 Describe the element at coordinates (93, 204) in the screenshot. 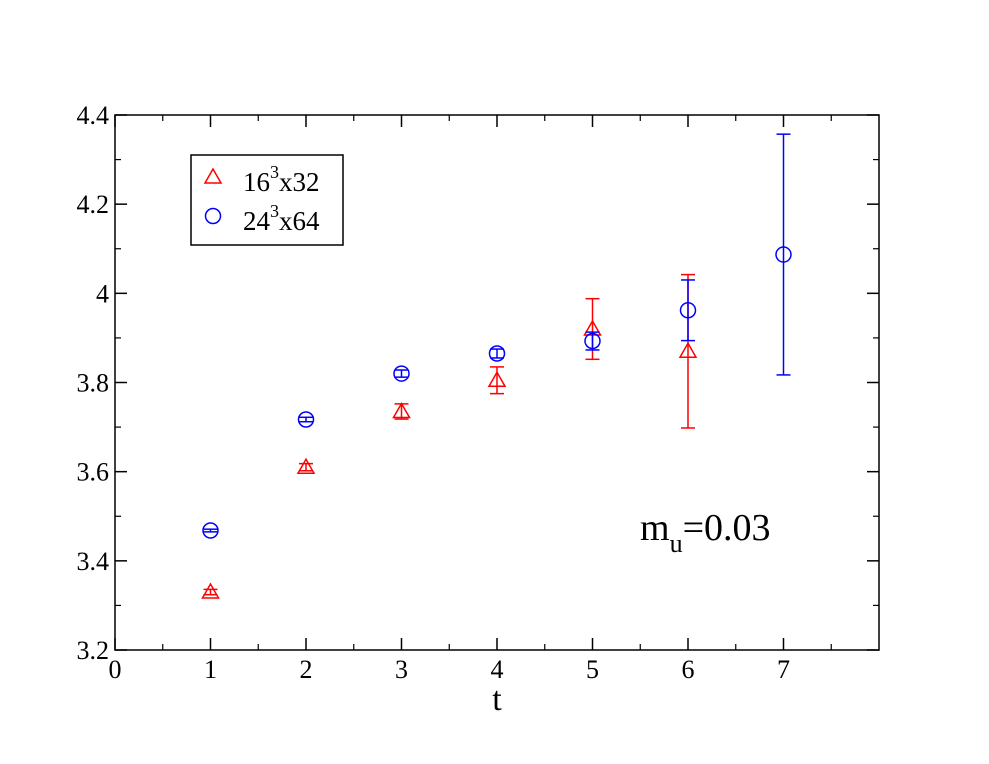

I see `y-tick-label: 4.2` at that location.